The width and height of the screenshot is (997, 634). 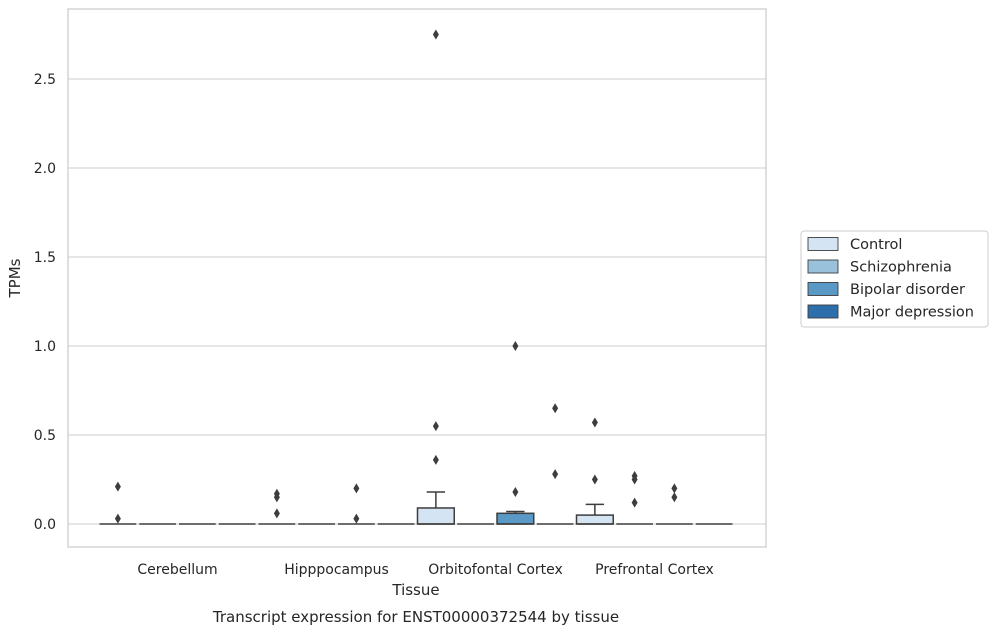 What do you see at coordinates (336, 570) in the screenshot?
I see `x-tick-label: Hipppocampus` at bounding box center [336, 570].